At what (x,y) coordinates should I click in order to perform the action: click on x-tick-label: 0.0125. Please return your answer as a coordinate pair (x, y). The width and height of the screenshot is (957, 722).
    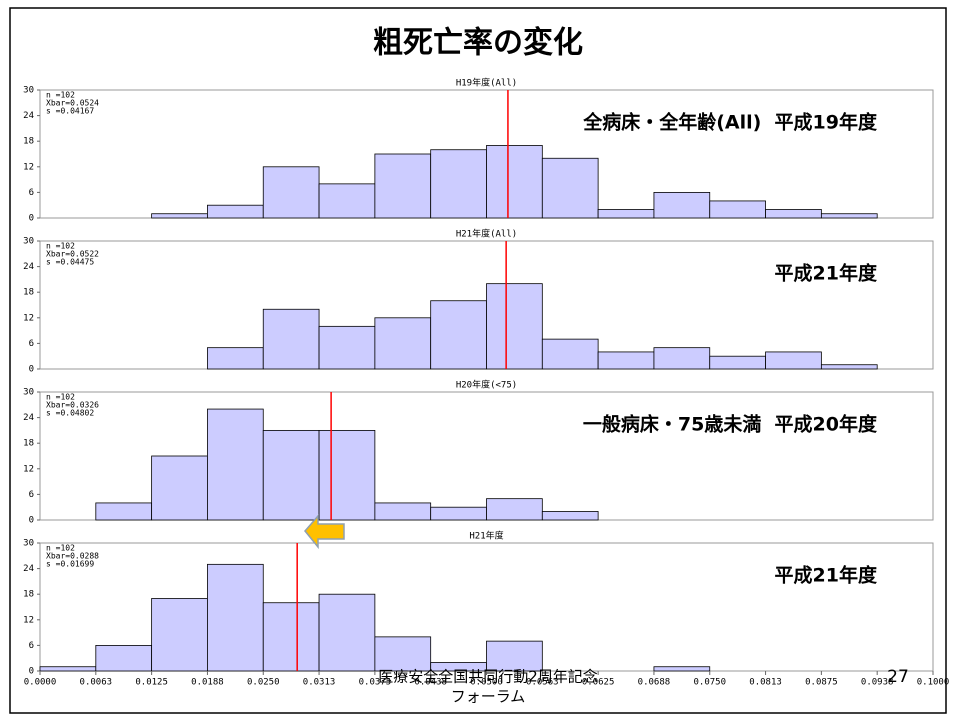
    Looking at the image, I should click on (151, 683).